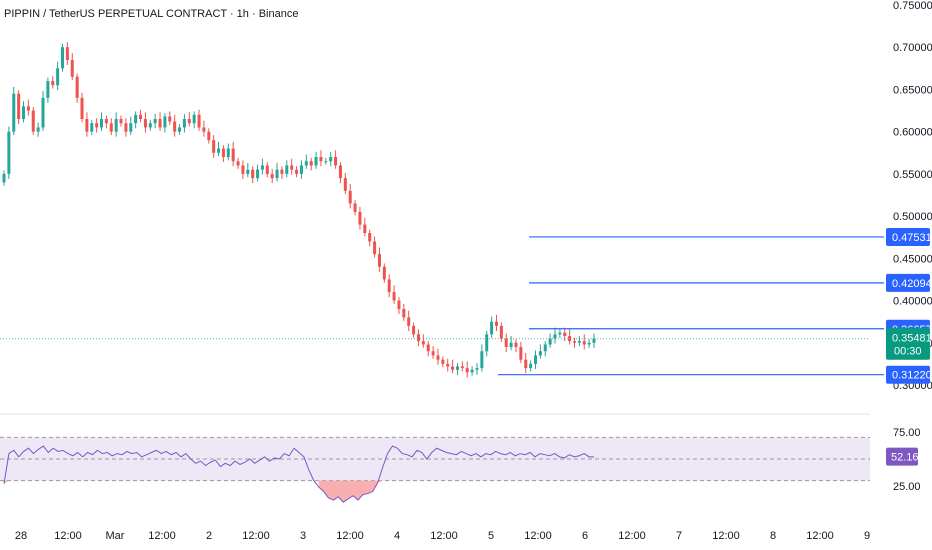 The image size is (932, 550). Describe the element at coordinates (298, 474) in the screenshot. I see `rsi-line` at that location.